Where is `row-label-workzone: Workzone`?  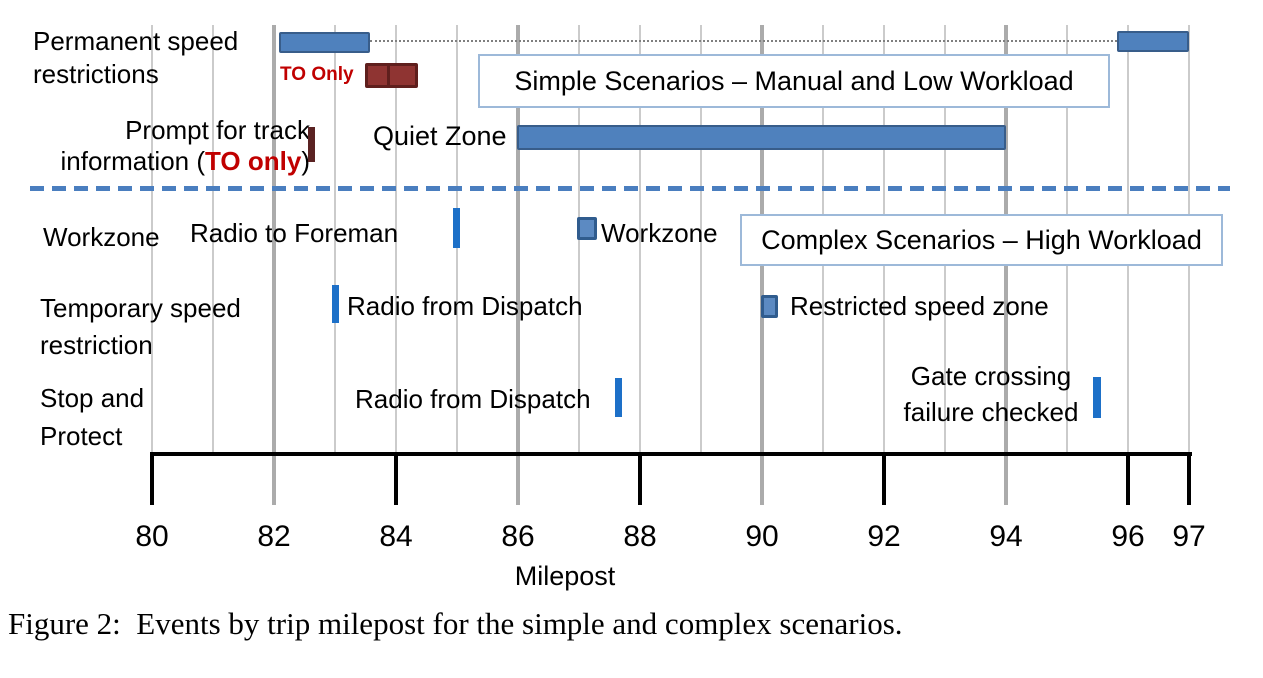
row-label-workzone: Workzone is located at coordinates (101, 237).